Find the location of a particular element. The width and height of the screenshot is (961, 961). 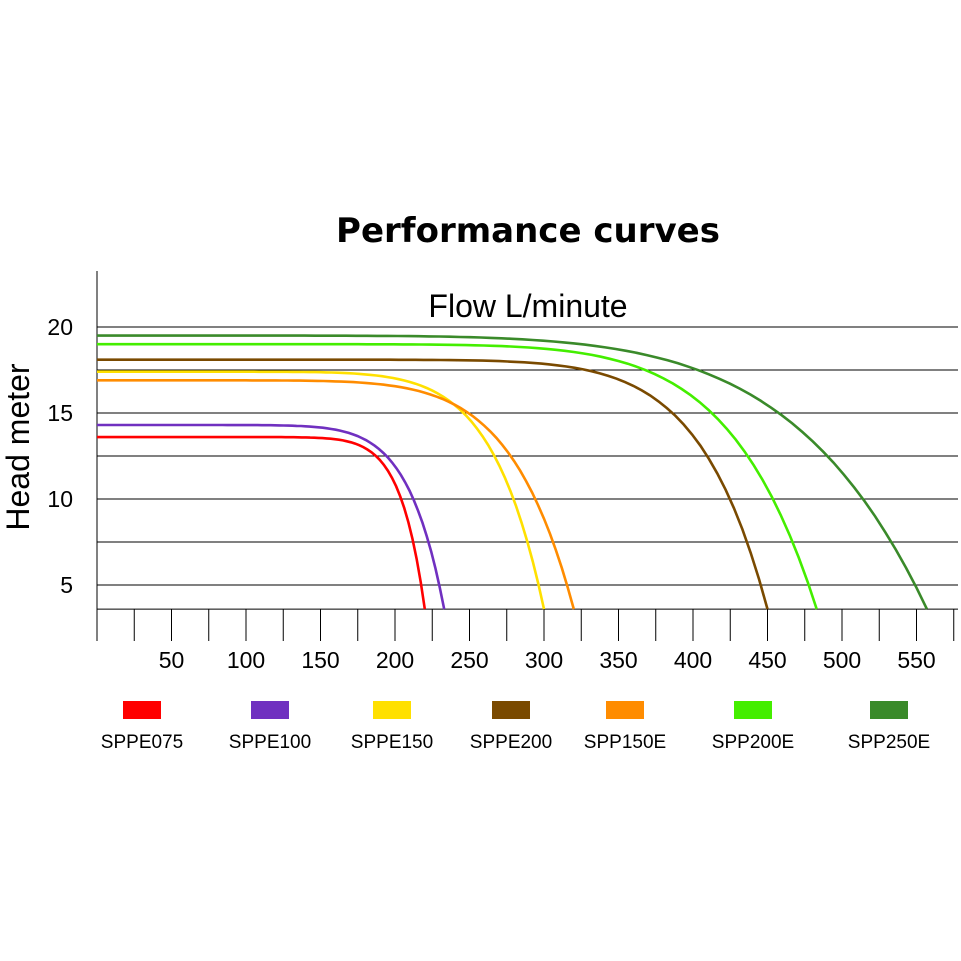

x-tick-label: 150 is located at coordinates (320, 660).